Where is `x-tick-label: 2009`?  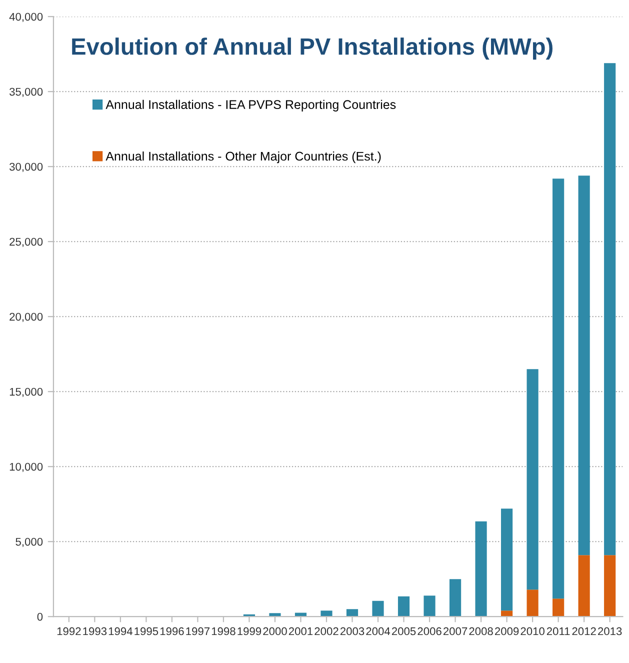 x-tick-label: 2009 is located at coordinates (507, 631).